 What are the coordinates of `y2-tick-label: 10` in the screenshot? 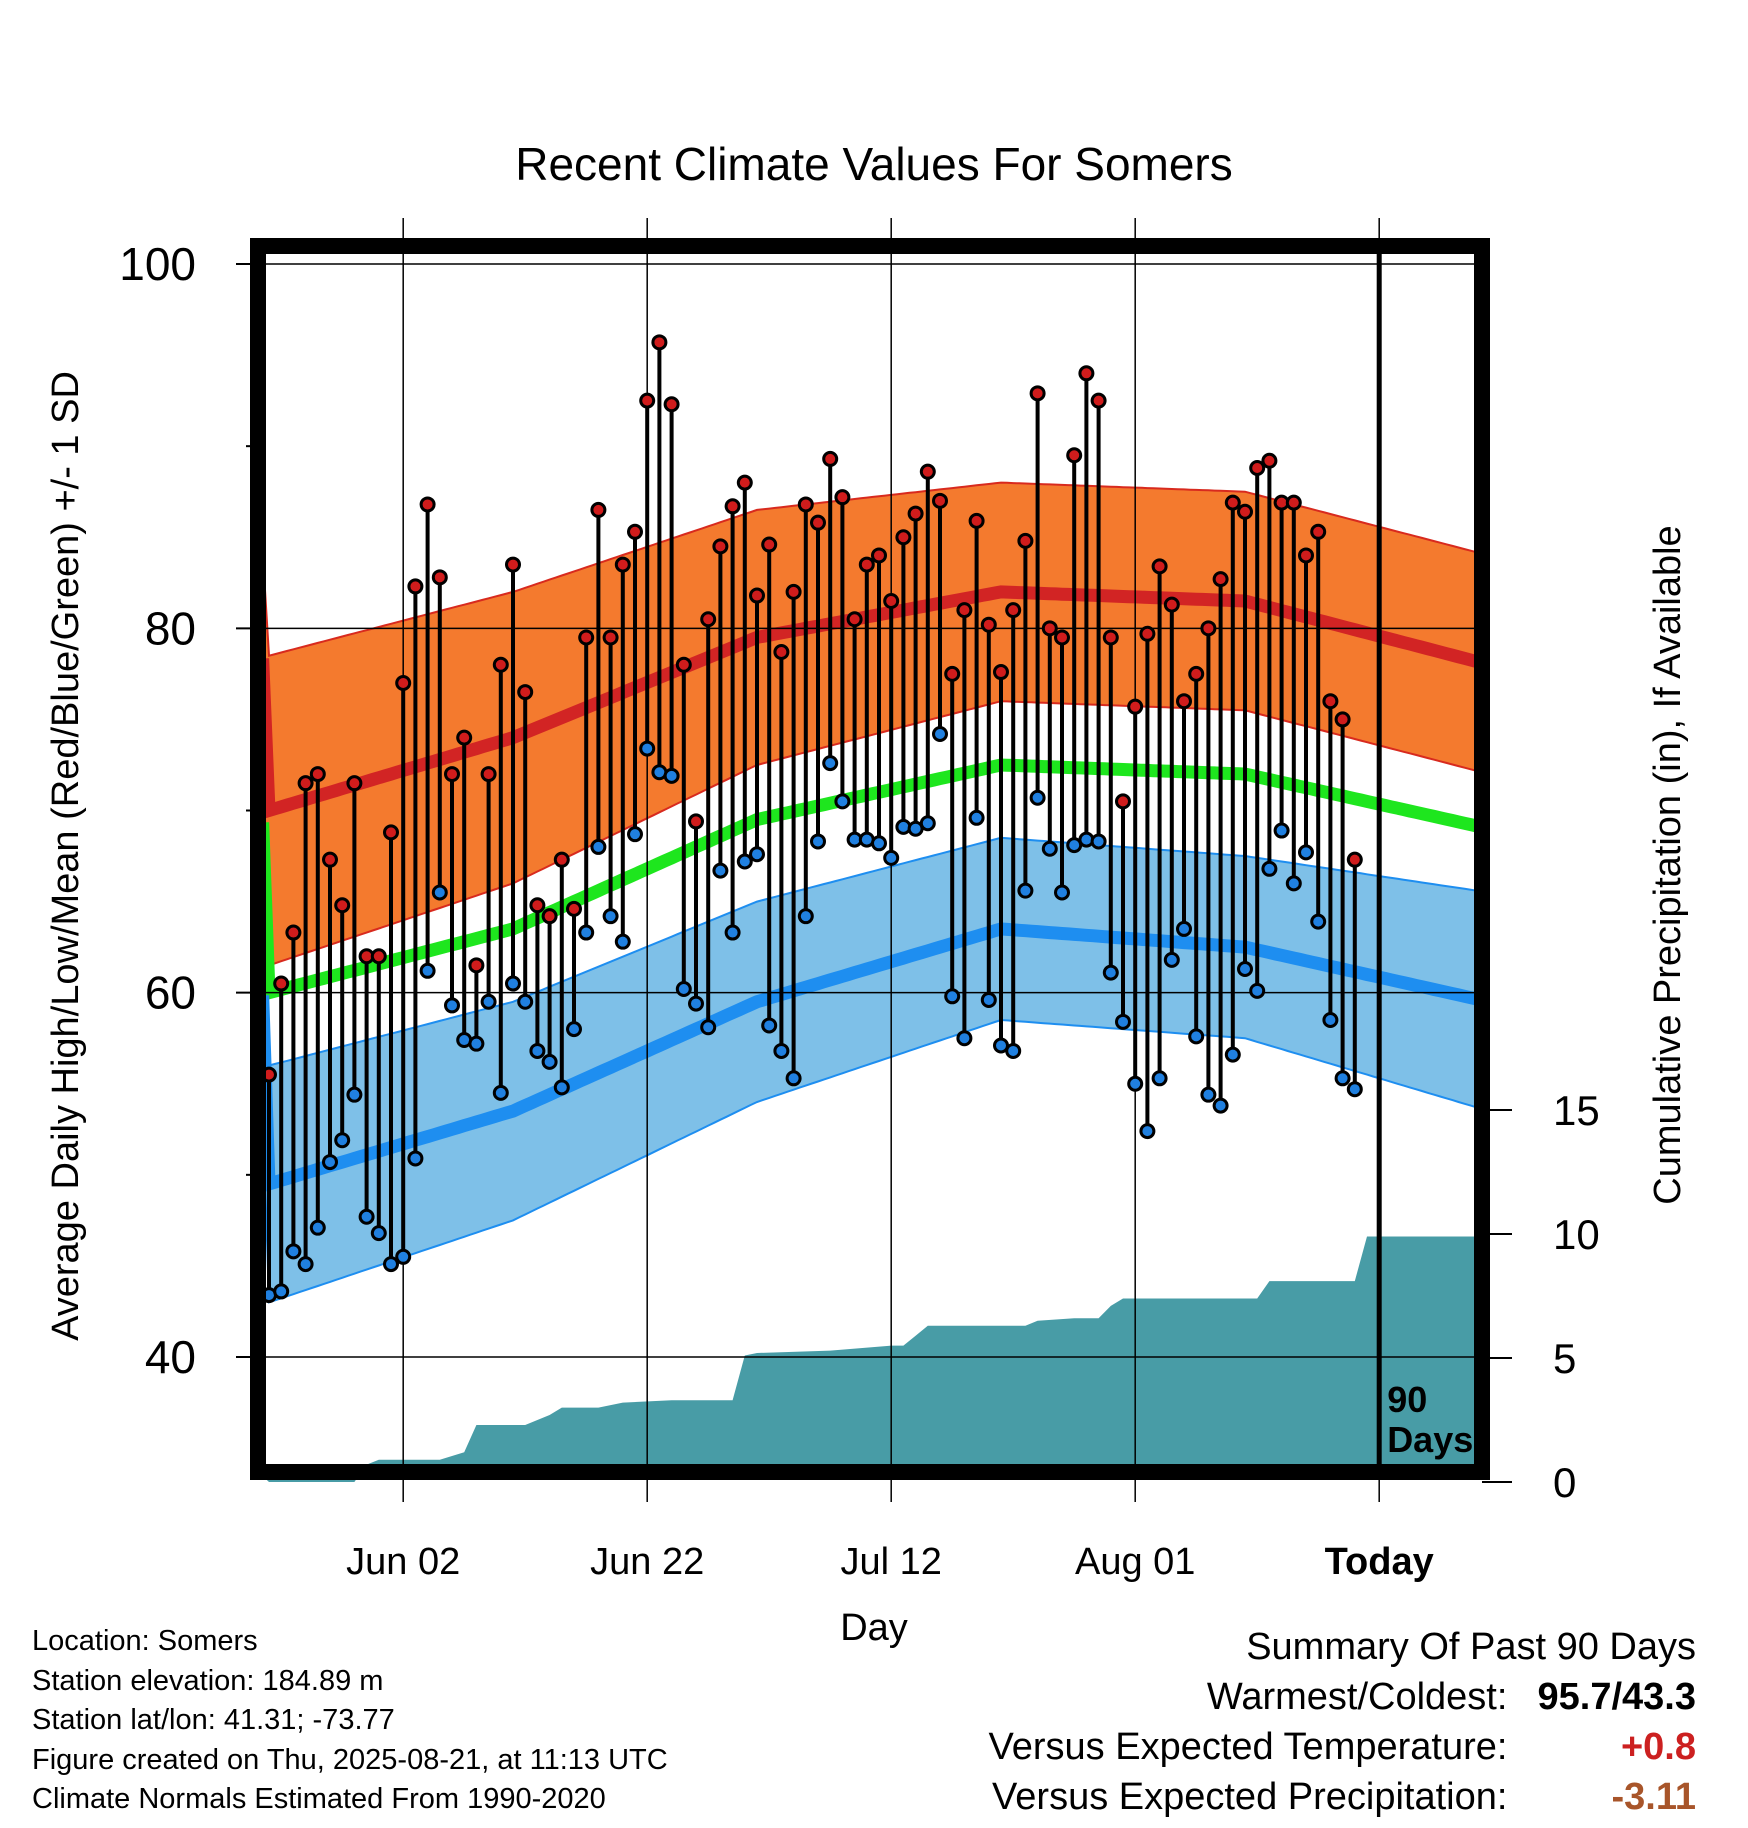 It's located at (1576, 1234).